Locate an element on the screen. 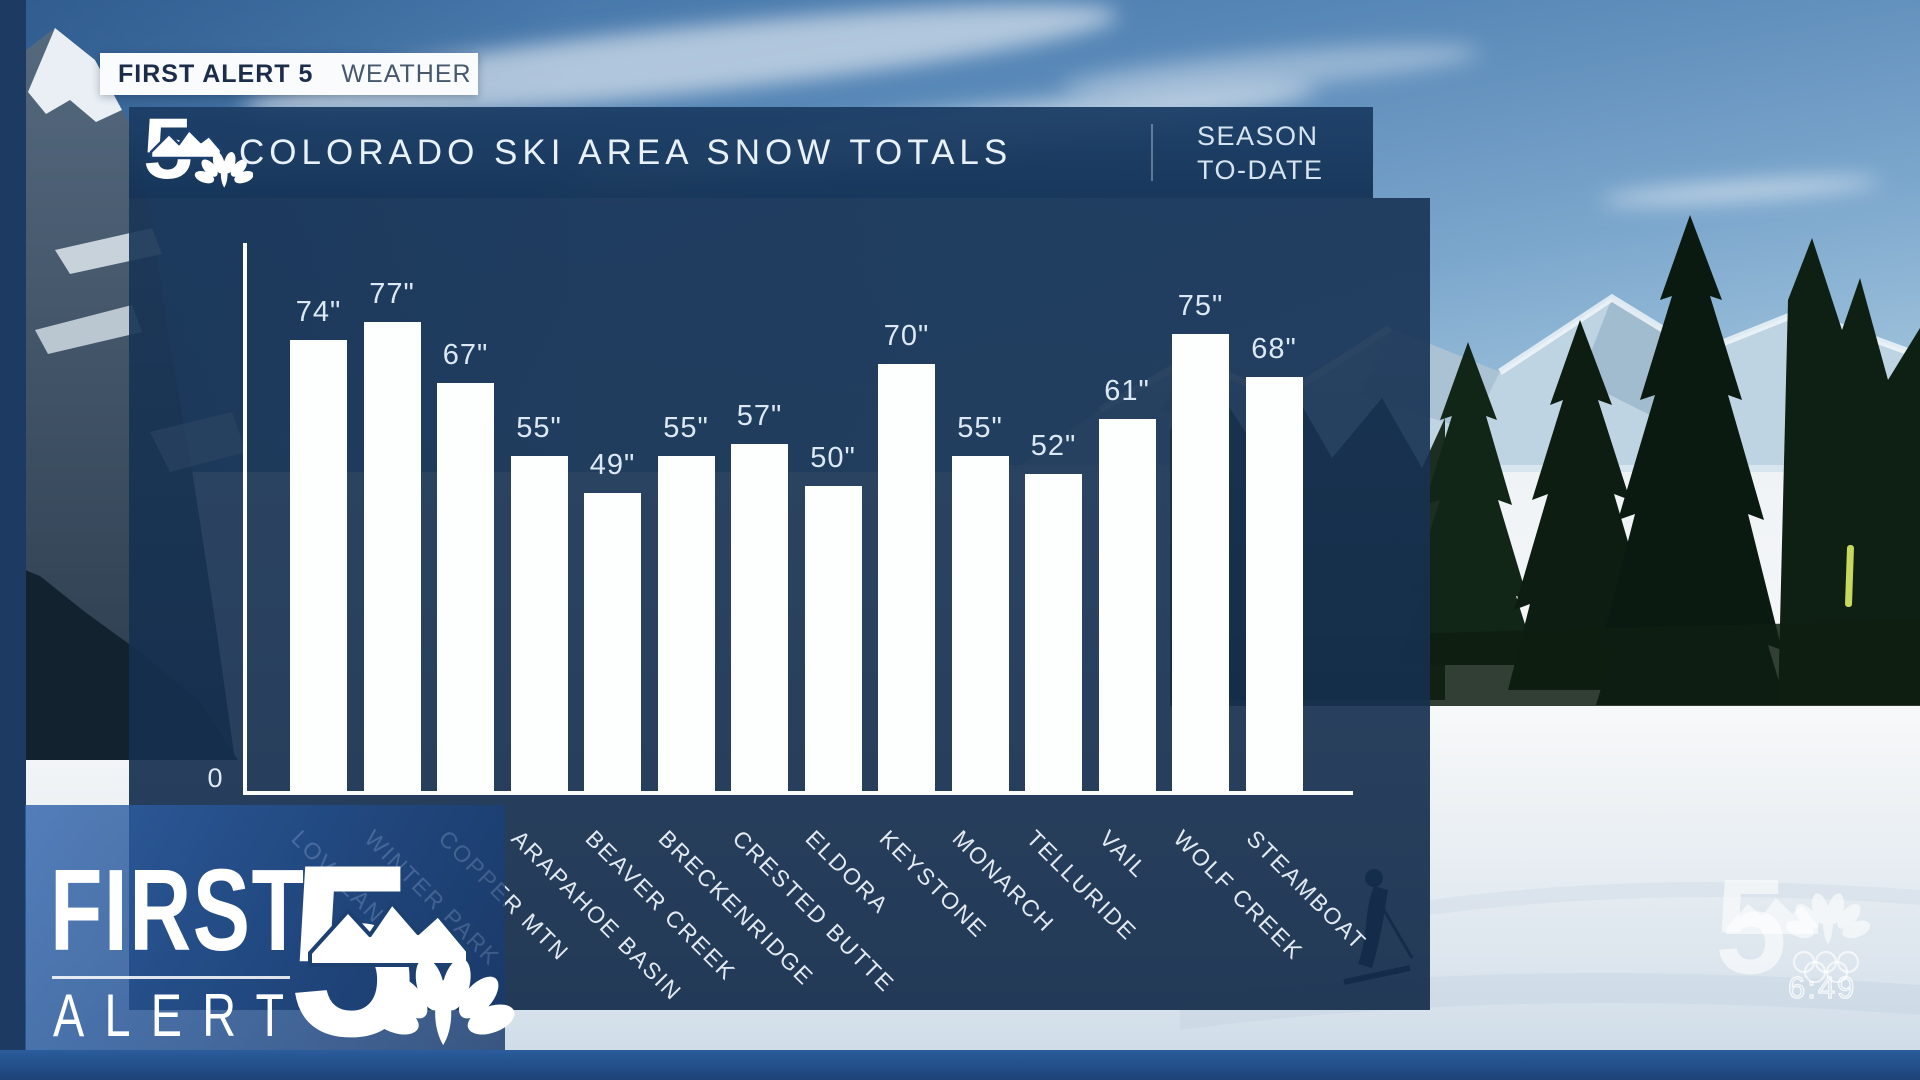 This screenshot has height=1080, width=1920. bar-winter-park is located at coordinates (392, 557).